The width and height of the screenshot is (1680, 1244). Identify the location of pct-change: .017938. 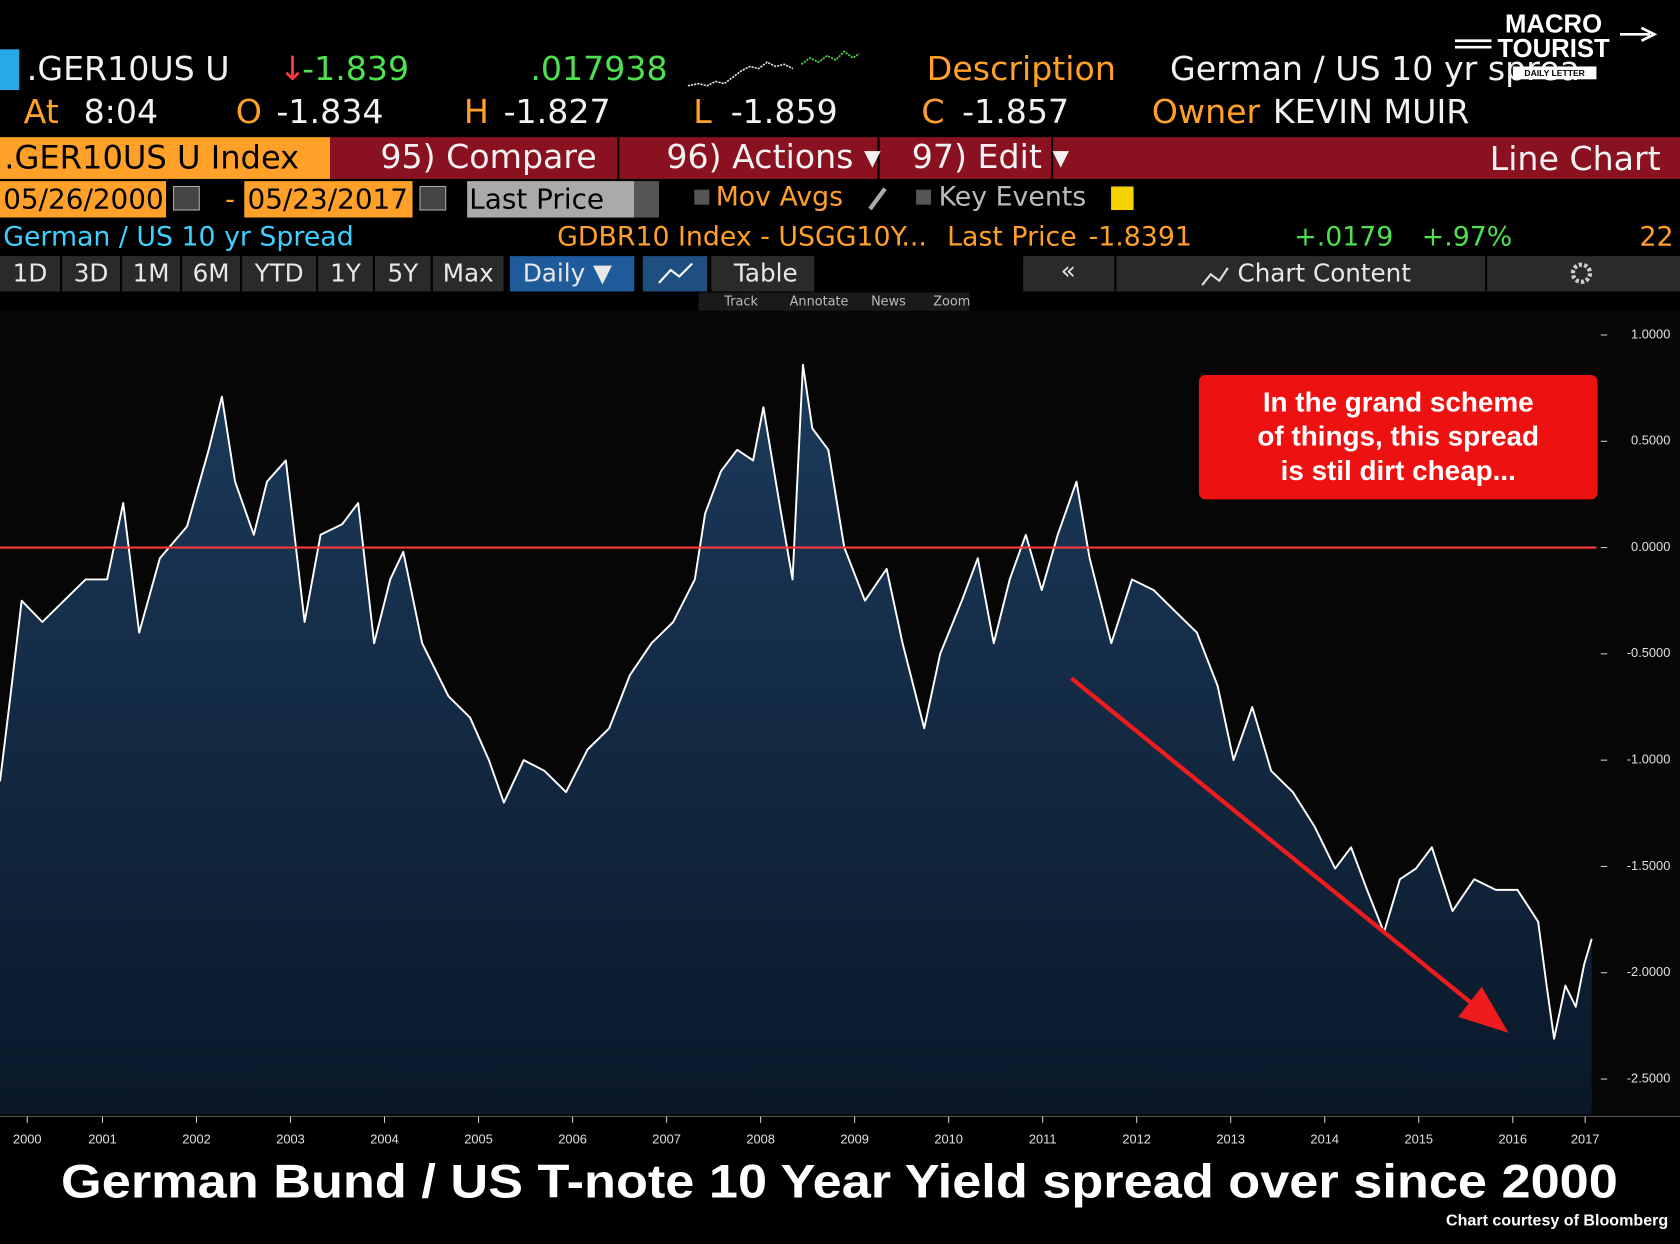
(598, 68).